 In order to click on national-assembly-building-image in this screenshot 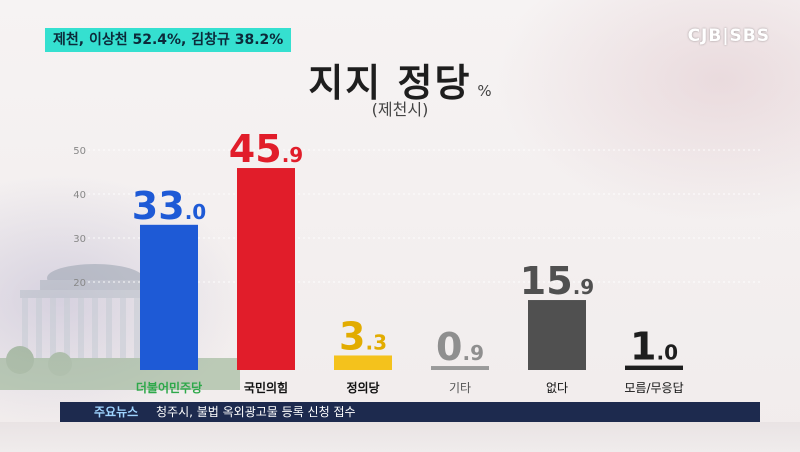, I will do `click(120, 327)`.